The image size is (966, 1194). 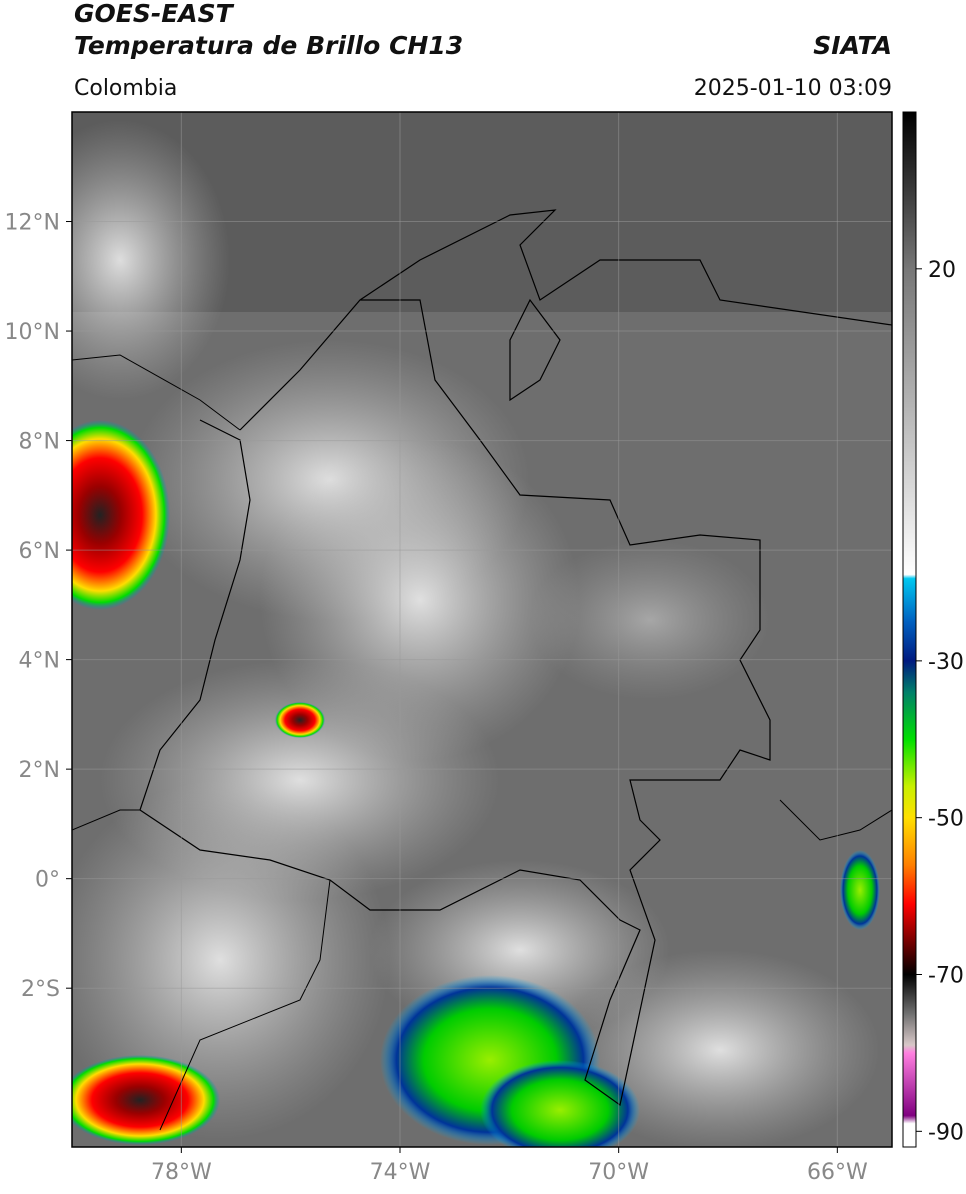 What do you see at coordinates (40, 989) in the screenshot?
I see `y-tick-label: 2°S` at bounding box center [40, 989].